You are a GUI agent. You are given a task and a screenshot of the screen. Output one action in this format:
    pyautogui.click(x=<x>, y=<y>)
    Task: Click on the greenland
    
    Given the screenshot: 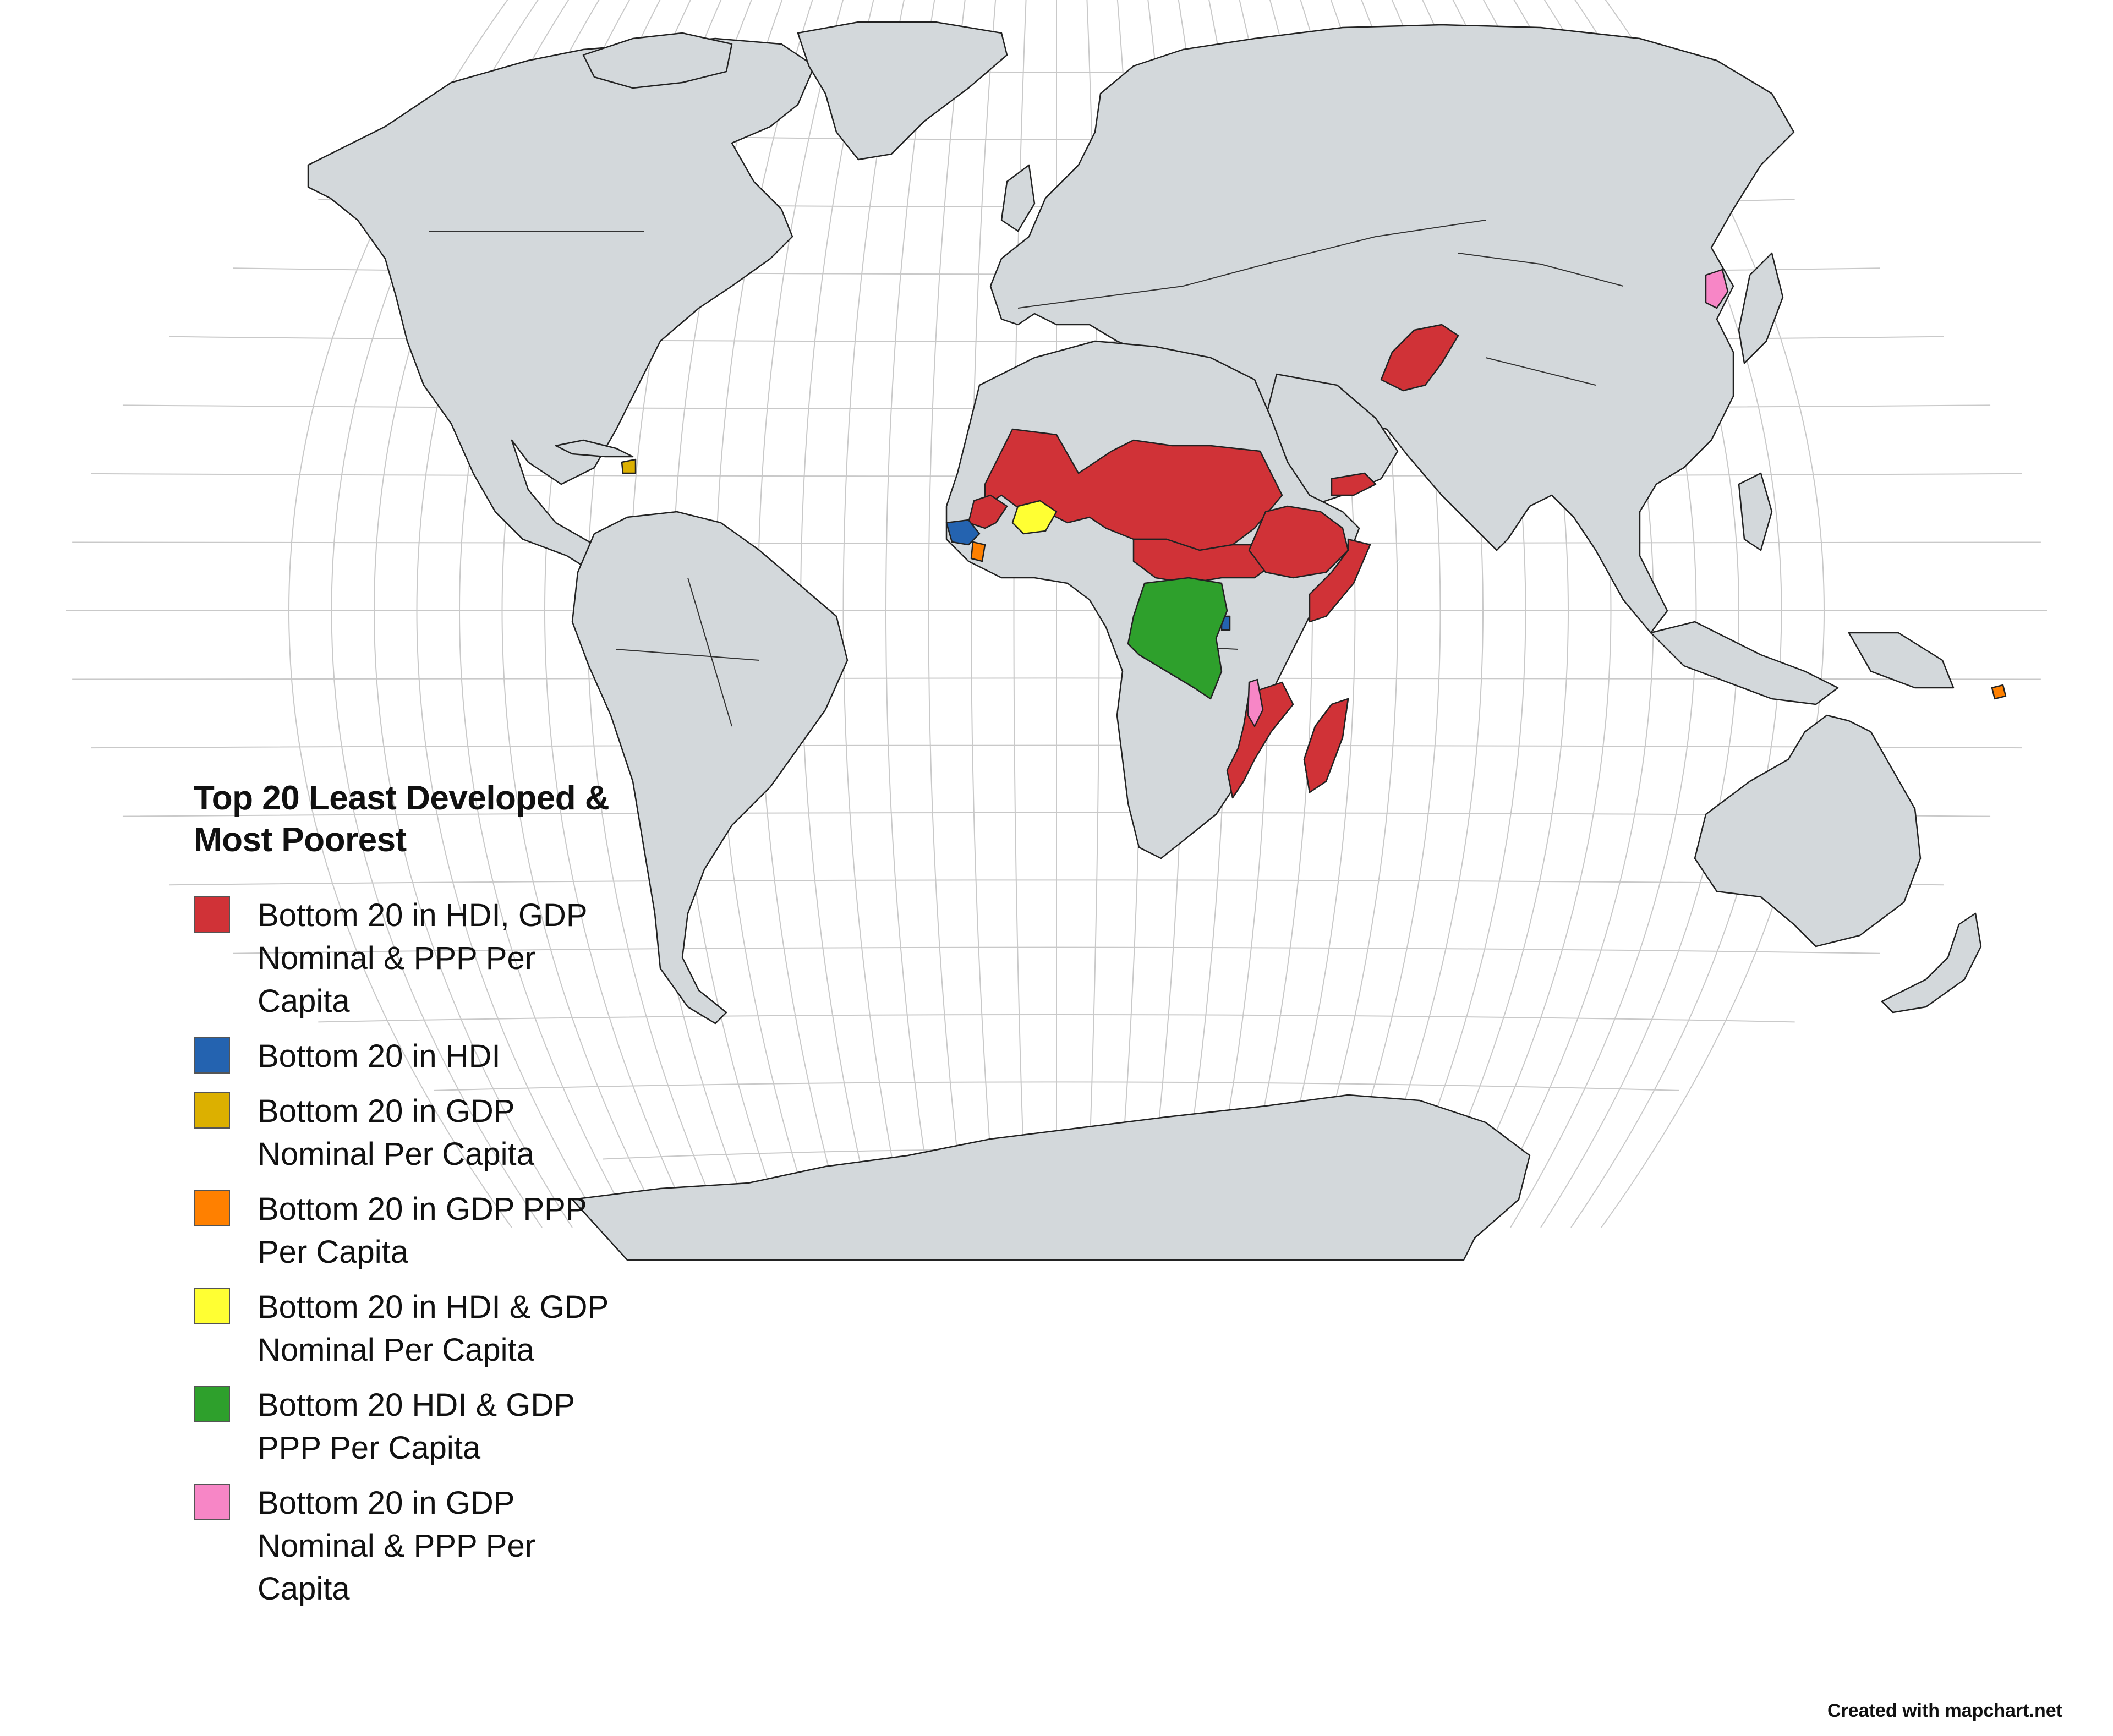 What is the action you would take?
    pyautogui.click(x=902, y=91)
    